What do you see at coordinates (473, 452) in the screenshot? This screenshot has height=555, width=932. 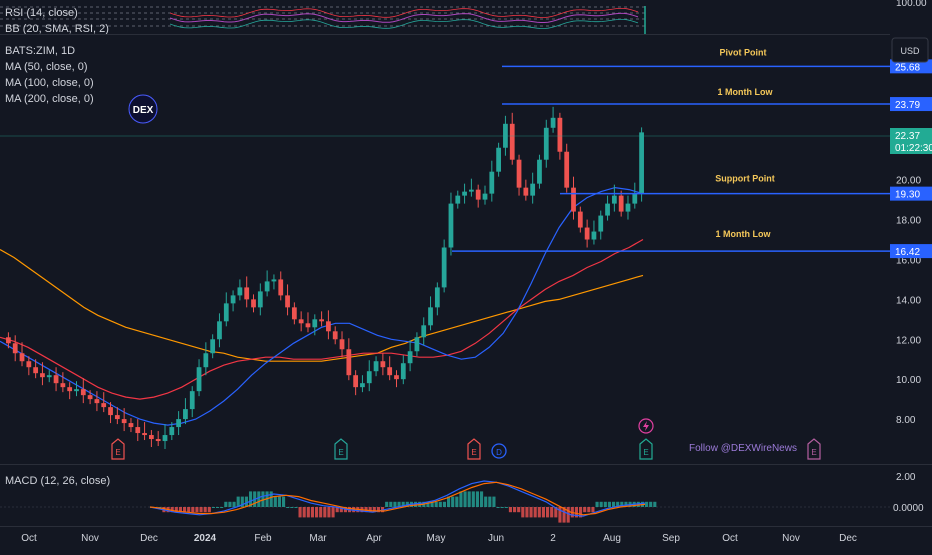 I see `event-label: E` at bounding box center [473, 452].